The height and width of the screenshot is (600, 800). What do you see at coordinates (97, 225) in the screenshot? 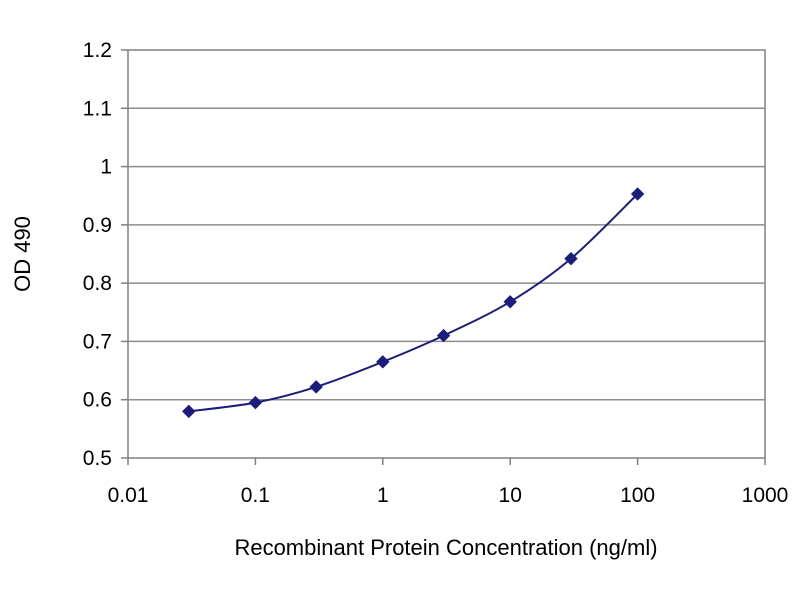
I see `y-tick-label: 0.9` at bounding box center [97, 225].